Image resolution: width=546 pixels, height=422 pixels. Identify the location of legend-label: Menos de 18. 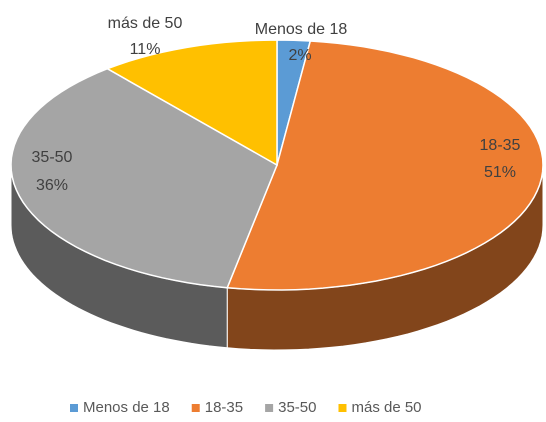
(126, 407).